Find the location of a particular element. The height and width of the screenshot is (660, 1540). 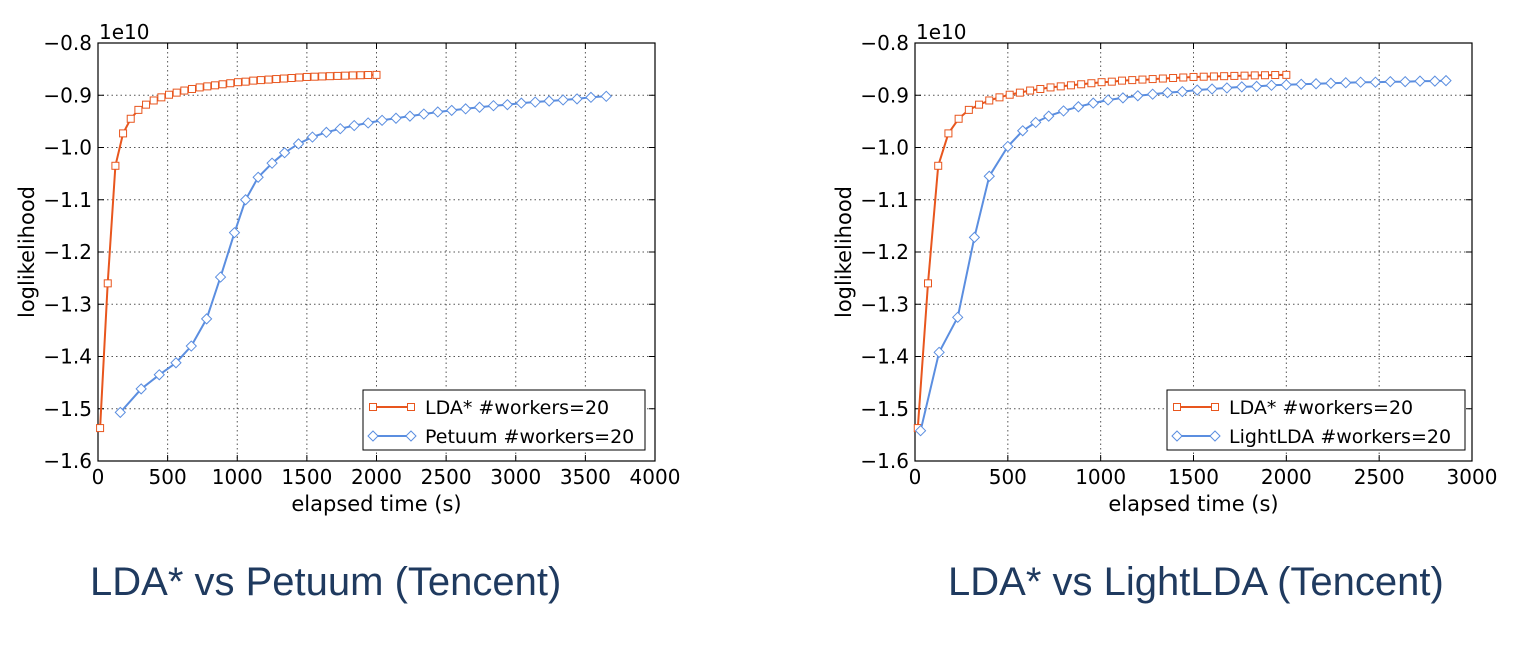

y-tick-label: −1.4 is located at coordinates (67, 357).